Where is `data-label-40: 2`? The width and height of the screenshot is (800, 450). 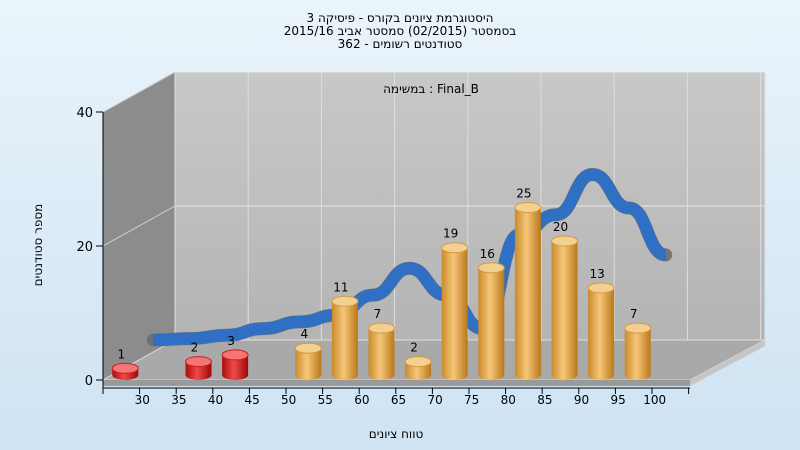 data-label-40: 2 is located at coordinates (195, 348).